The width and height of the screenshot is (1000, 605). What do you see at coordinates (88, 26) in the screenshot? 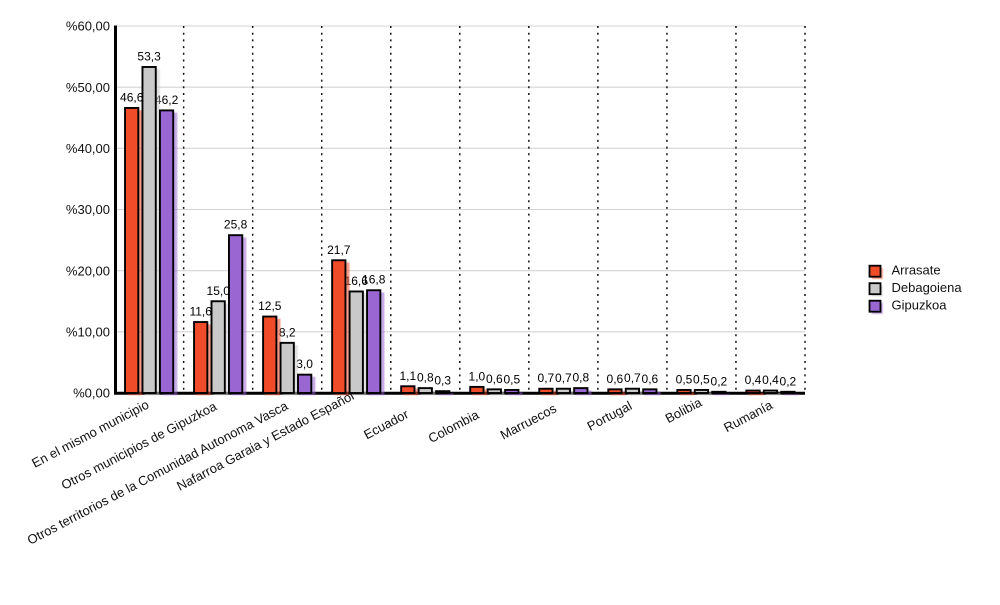
I see `svg-text: %60,00` at bounding box center [88, 26].